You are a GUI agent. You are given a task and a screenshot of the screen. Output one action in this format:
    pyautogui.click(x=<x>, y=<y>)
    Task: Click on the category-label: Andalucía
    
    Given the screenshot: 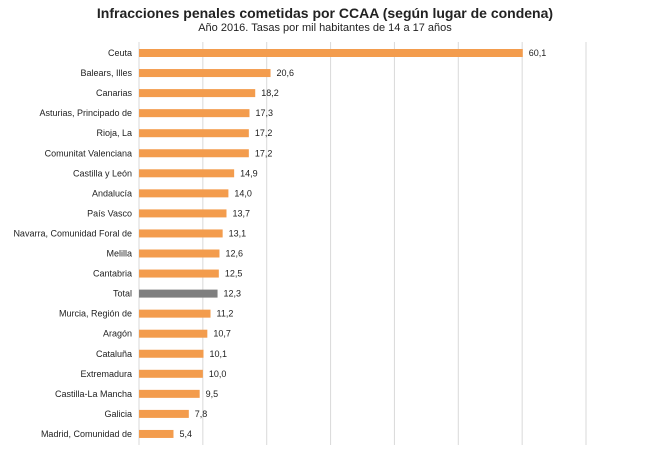 What is the action you would take?
    pyautogui.click(x=112, y=193)
    